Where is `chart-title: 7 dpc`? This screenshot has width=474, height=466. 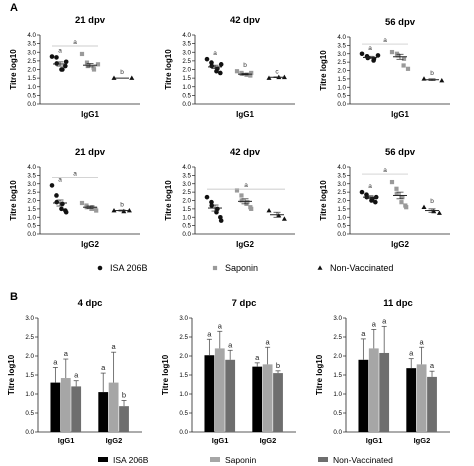
chart-title: 7 dpc is located at coordinates (244, 303).